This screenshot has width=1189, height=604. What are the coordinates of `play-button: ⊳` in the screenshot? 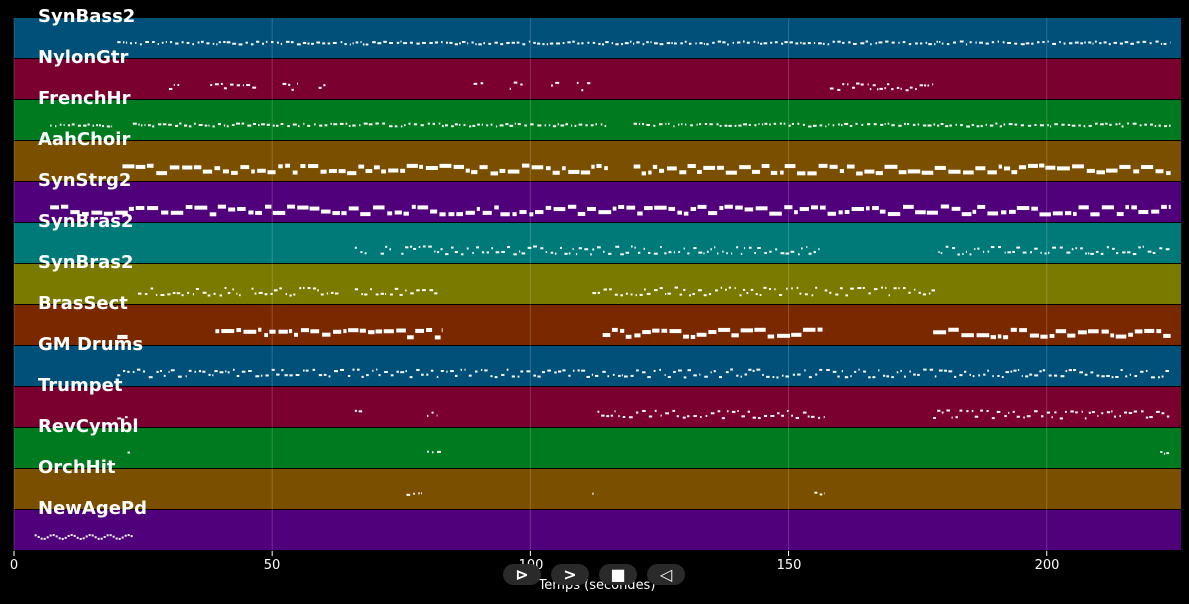 It's located at (522, 574).